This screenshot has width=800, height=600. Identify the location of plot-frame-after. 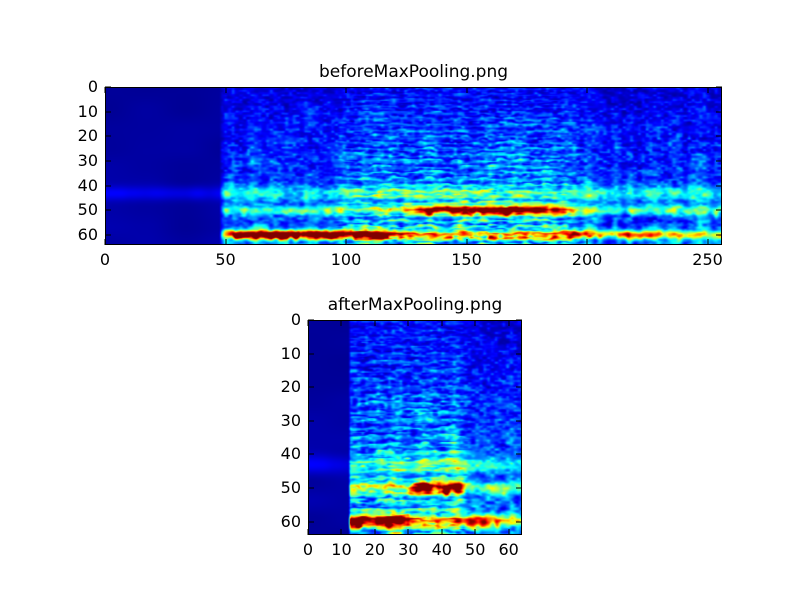
(415, 427).